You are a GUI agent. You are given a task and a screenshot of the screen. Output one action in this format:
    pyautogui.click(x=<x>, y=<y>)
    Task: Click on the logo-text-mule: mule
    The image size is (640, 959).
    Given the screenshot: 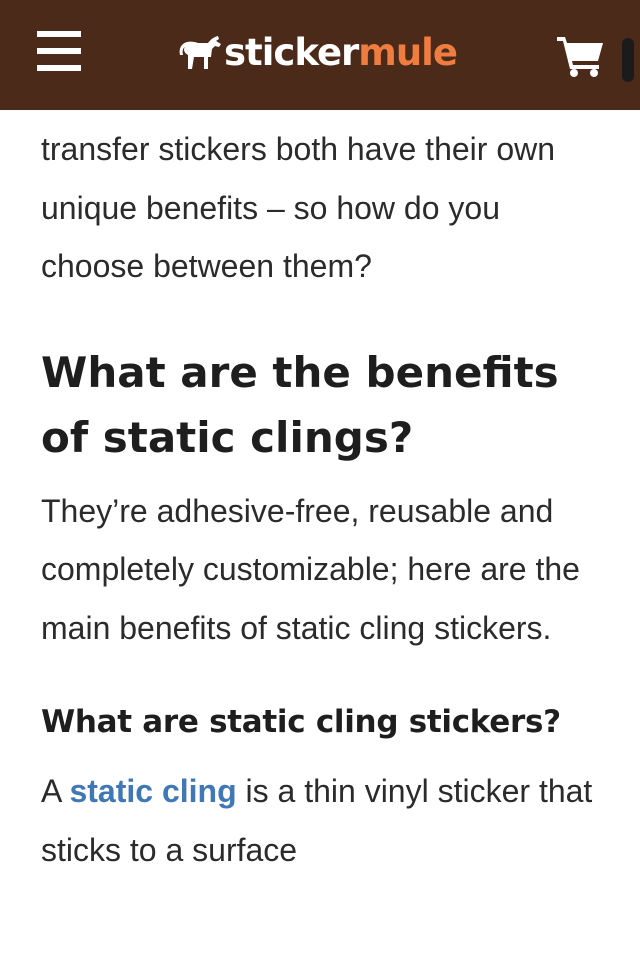 What is the action you would take?
    pyautogui.click(x=408, y=52)
    